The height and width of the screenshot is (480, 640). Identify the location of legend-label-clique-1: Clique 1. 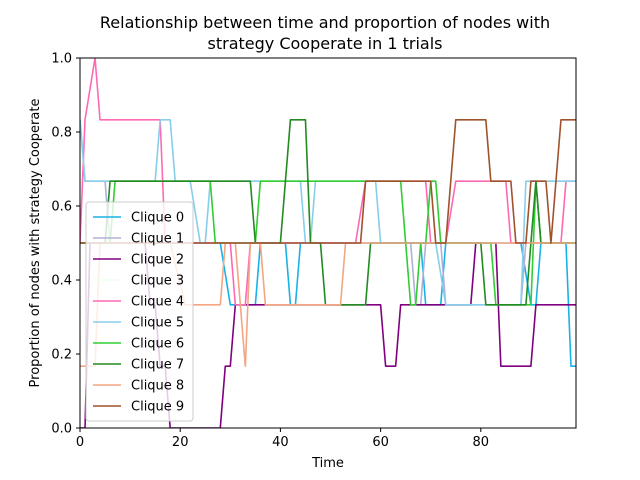
(157, 239).